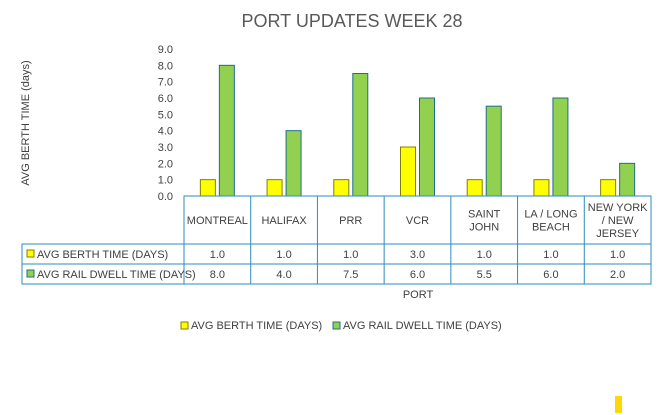  What do you see at coordinates (26, 122) in the screenshot?
I see `y-axis-title: AVG BERTH TIME (days)` at bounding box center [26, 122].